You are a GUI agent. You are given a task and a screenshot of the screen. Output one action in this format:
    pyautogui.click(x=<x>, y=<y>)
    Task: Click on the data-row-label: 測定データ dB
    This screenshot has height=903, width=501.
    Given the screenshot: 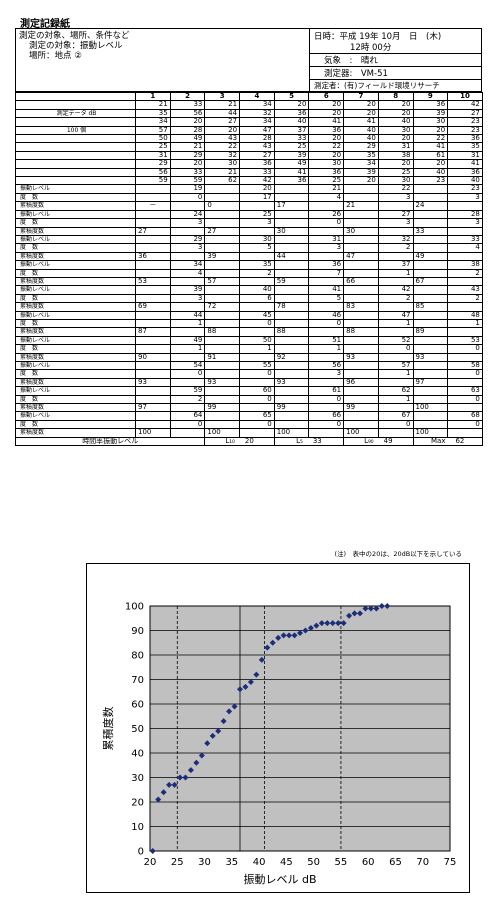 What is the action you would take?
    pyautogui.click(x=75, y=113)
    